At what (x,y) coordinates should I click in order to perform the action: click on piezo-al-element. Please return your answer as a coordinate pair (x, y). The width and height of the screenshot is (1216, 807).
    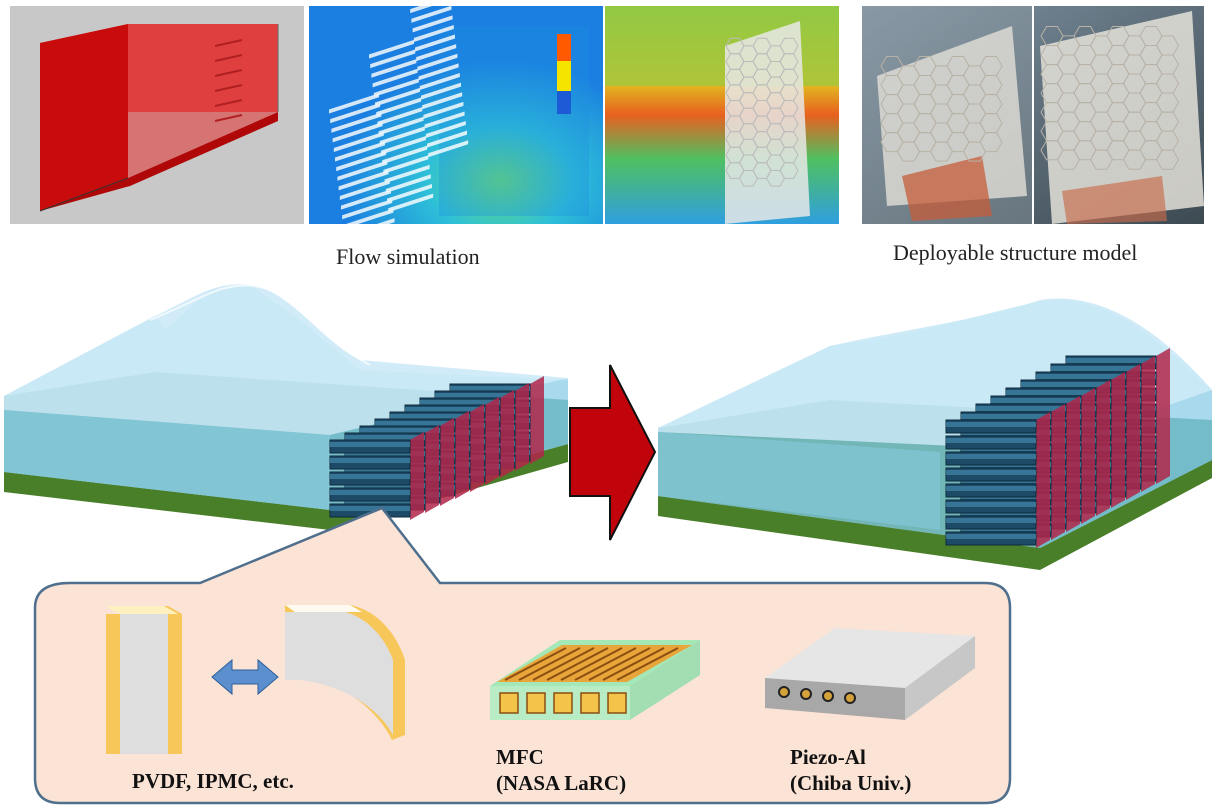
    Looking at the image, I should click on (870, 674).